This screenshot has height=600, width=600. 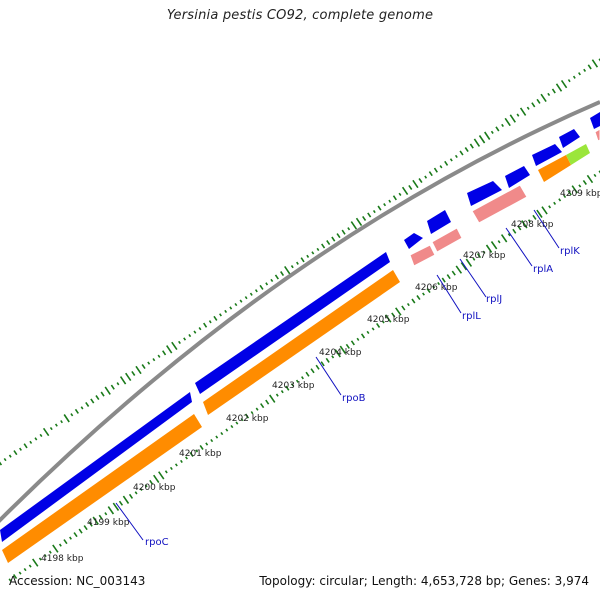 I want to click on cds-rpoC, so click(x=96, y=467).